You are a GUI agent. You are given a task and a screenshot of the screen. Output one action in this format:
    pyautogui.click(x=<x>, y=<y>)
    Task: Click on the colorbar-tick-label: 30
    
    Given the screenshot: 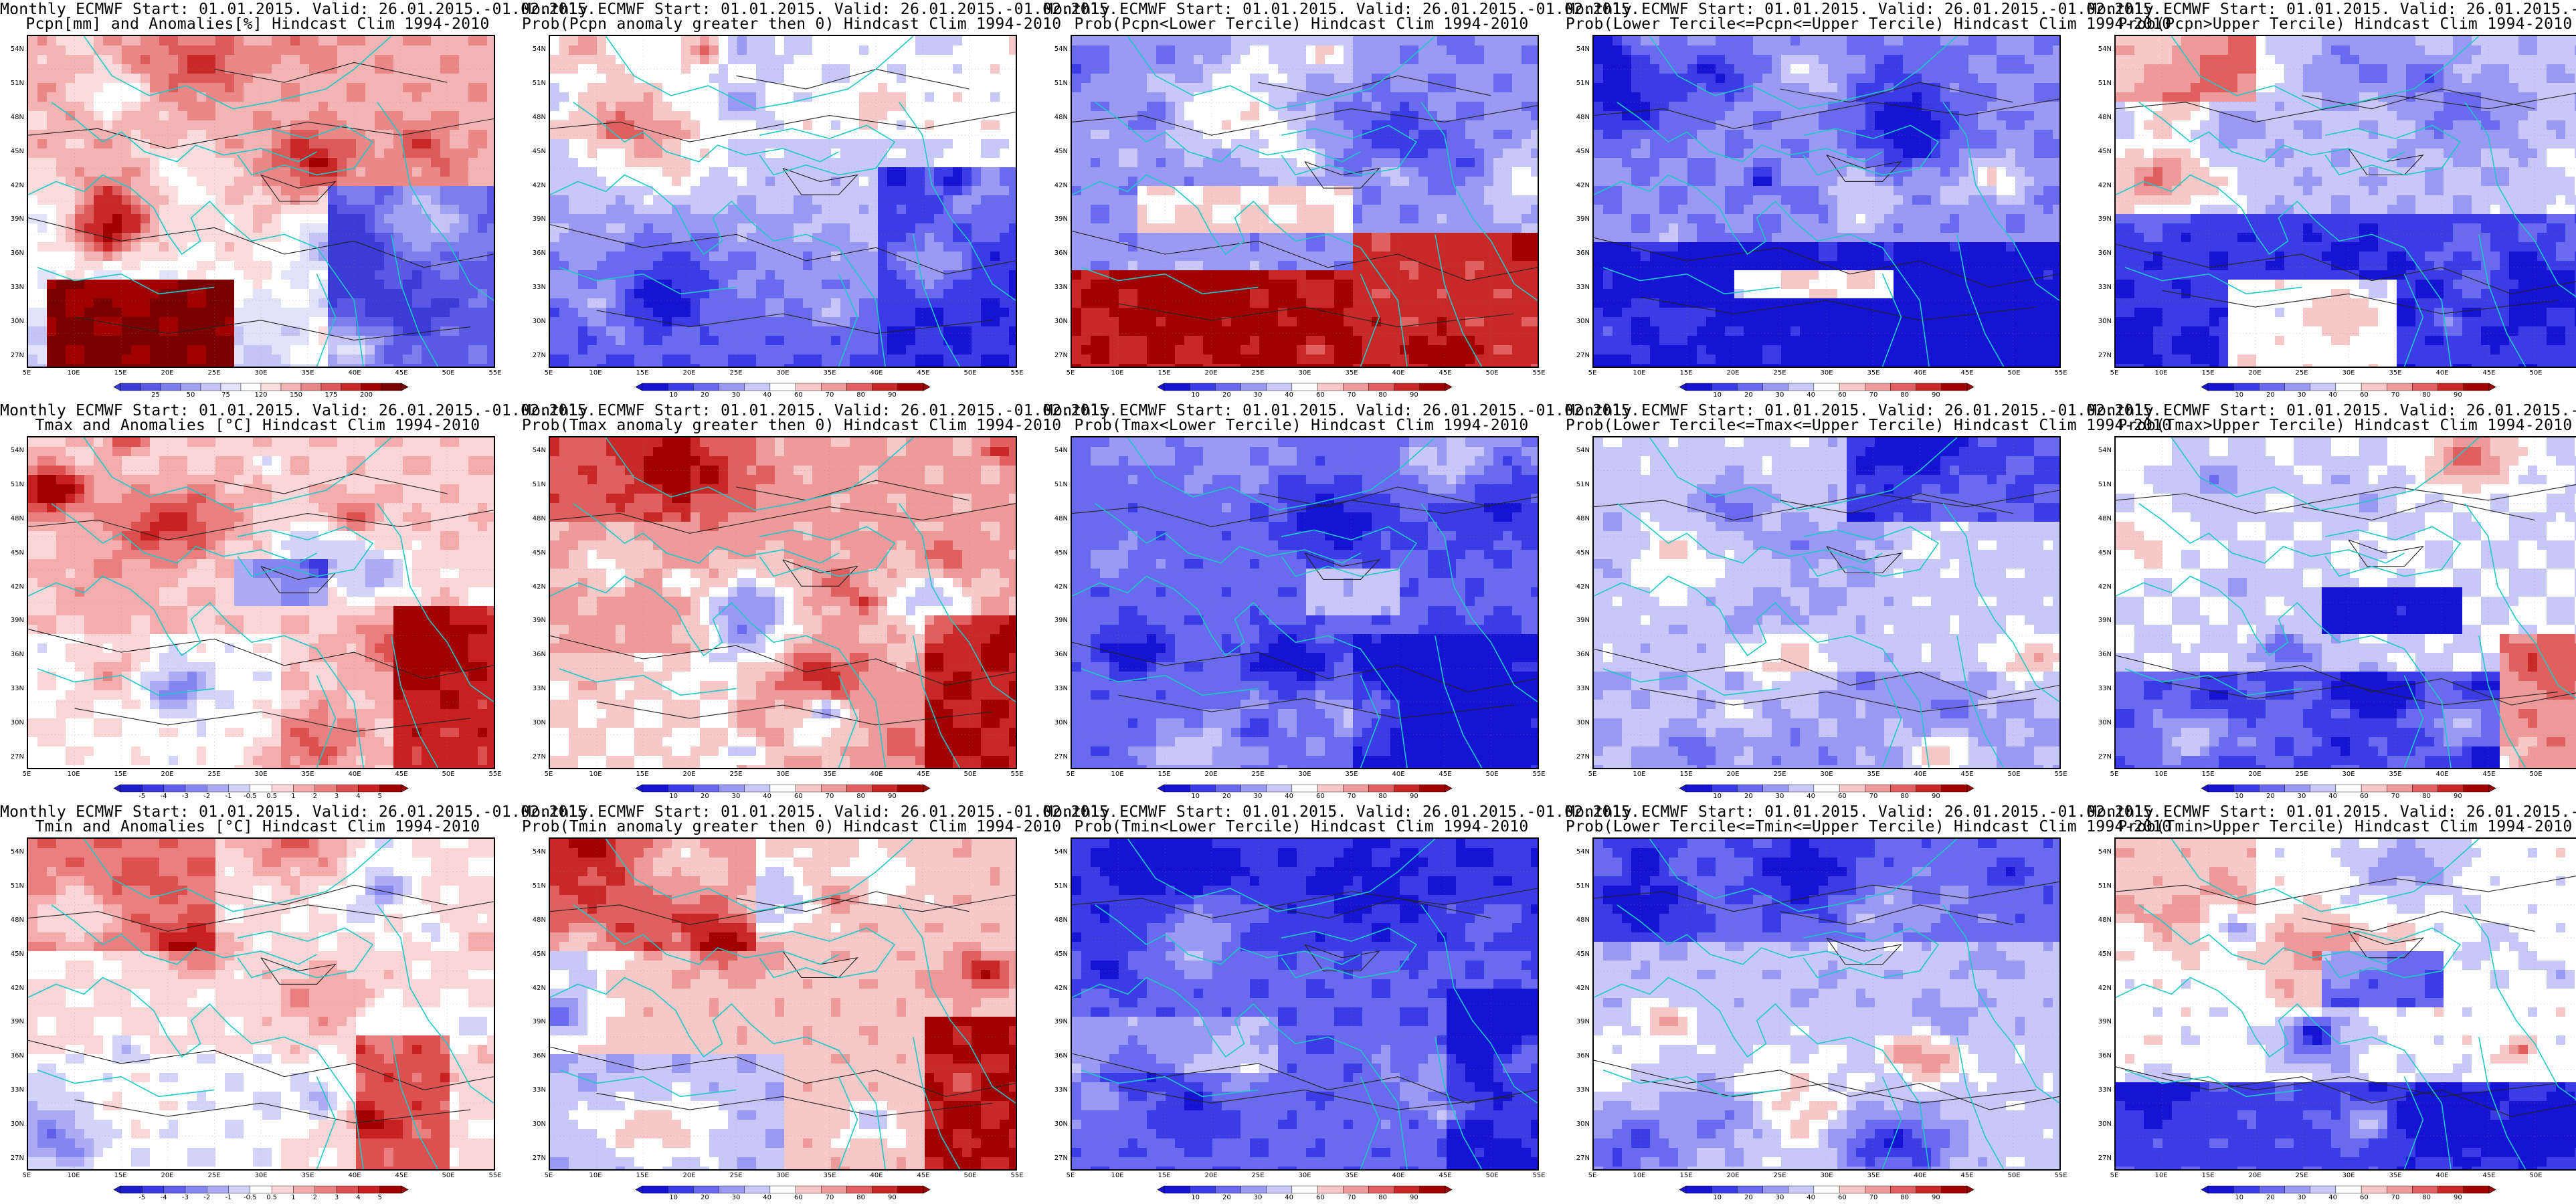 What is the action you would take?
    pyautogui.click(x=1780, y=395)
    